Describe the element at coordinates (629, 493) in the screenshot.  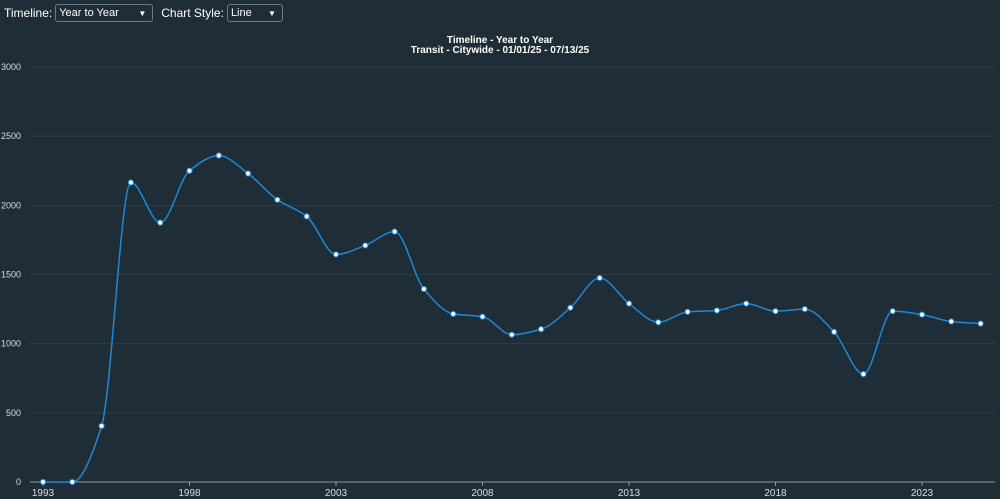
I see `x-tick-label: 2013` at that location.